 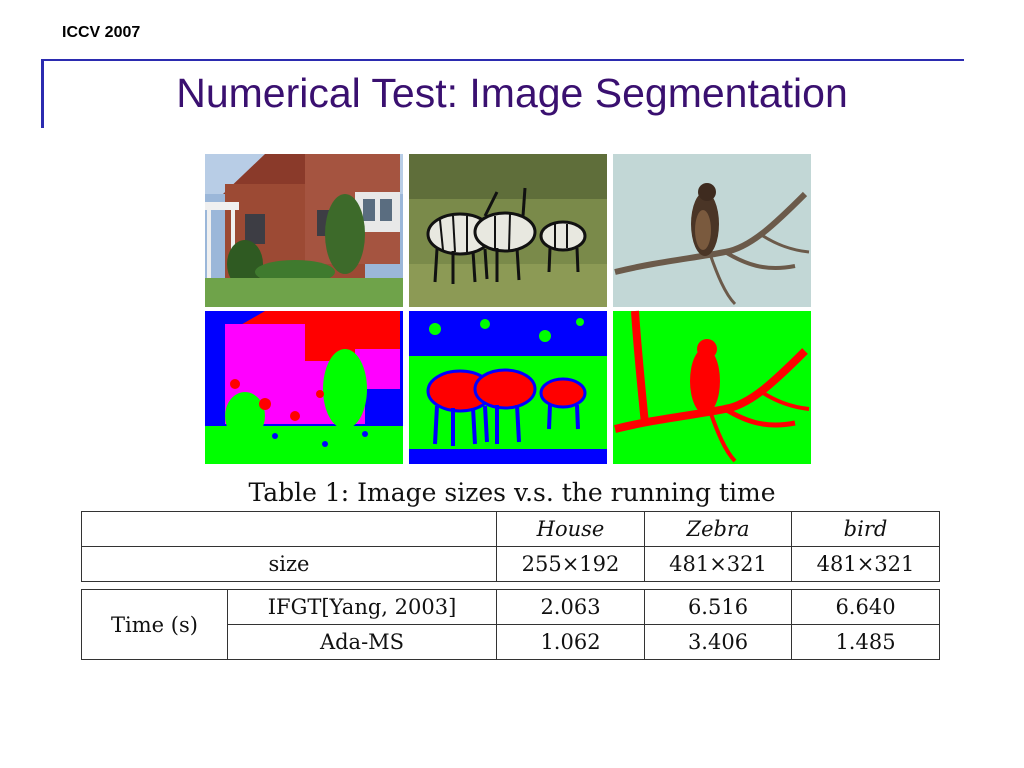 I want to click on bird-photo, so click(x=712, y=230).